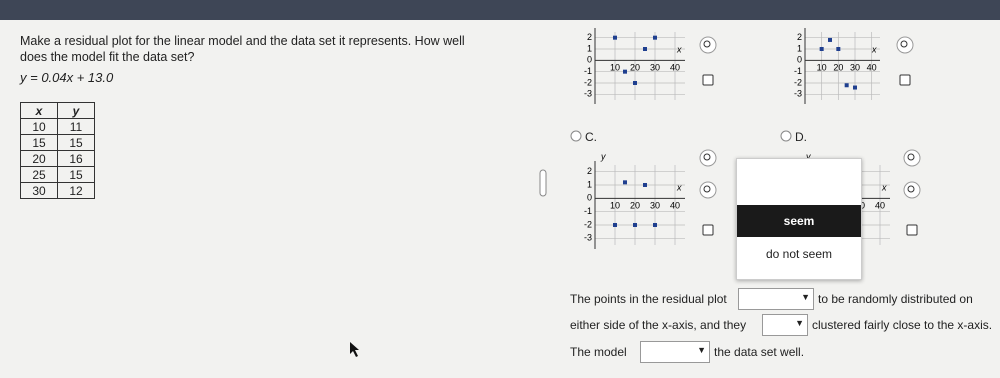  Describe the element at coordinates (591, 137) in the screenshot. I see `option-label: C.` at that location.